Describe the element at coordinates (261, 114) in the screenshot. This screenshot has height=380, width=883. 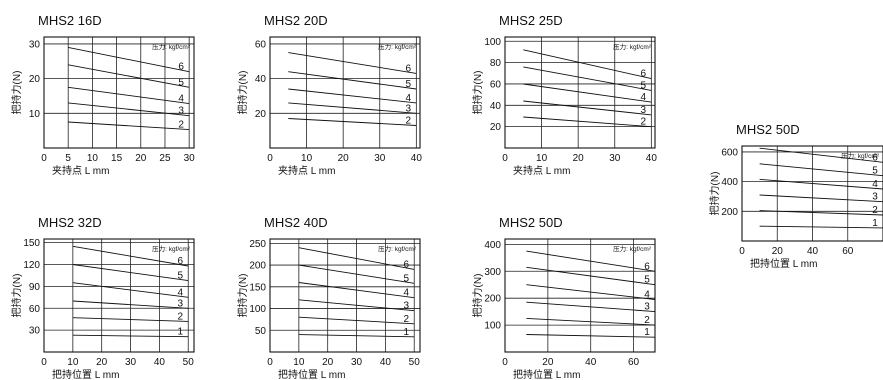
I see `y-tick-label: 20` at that location.